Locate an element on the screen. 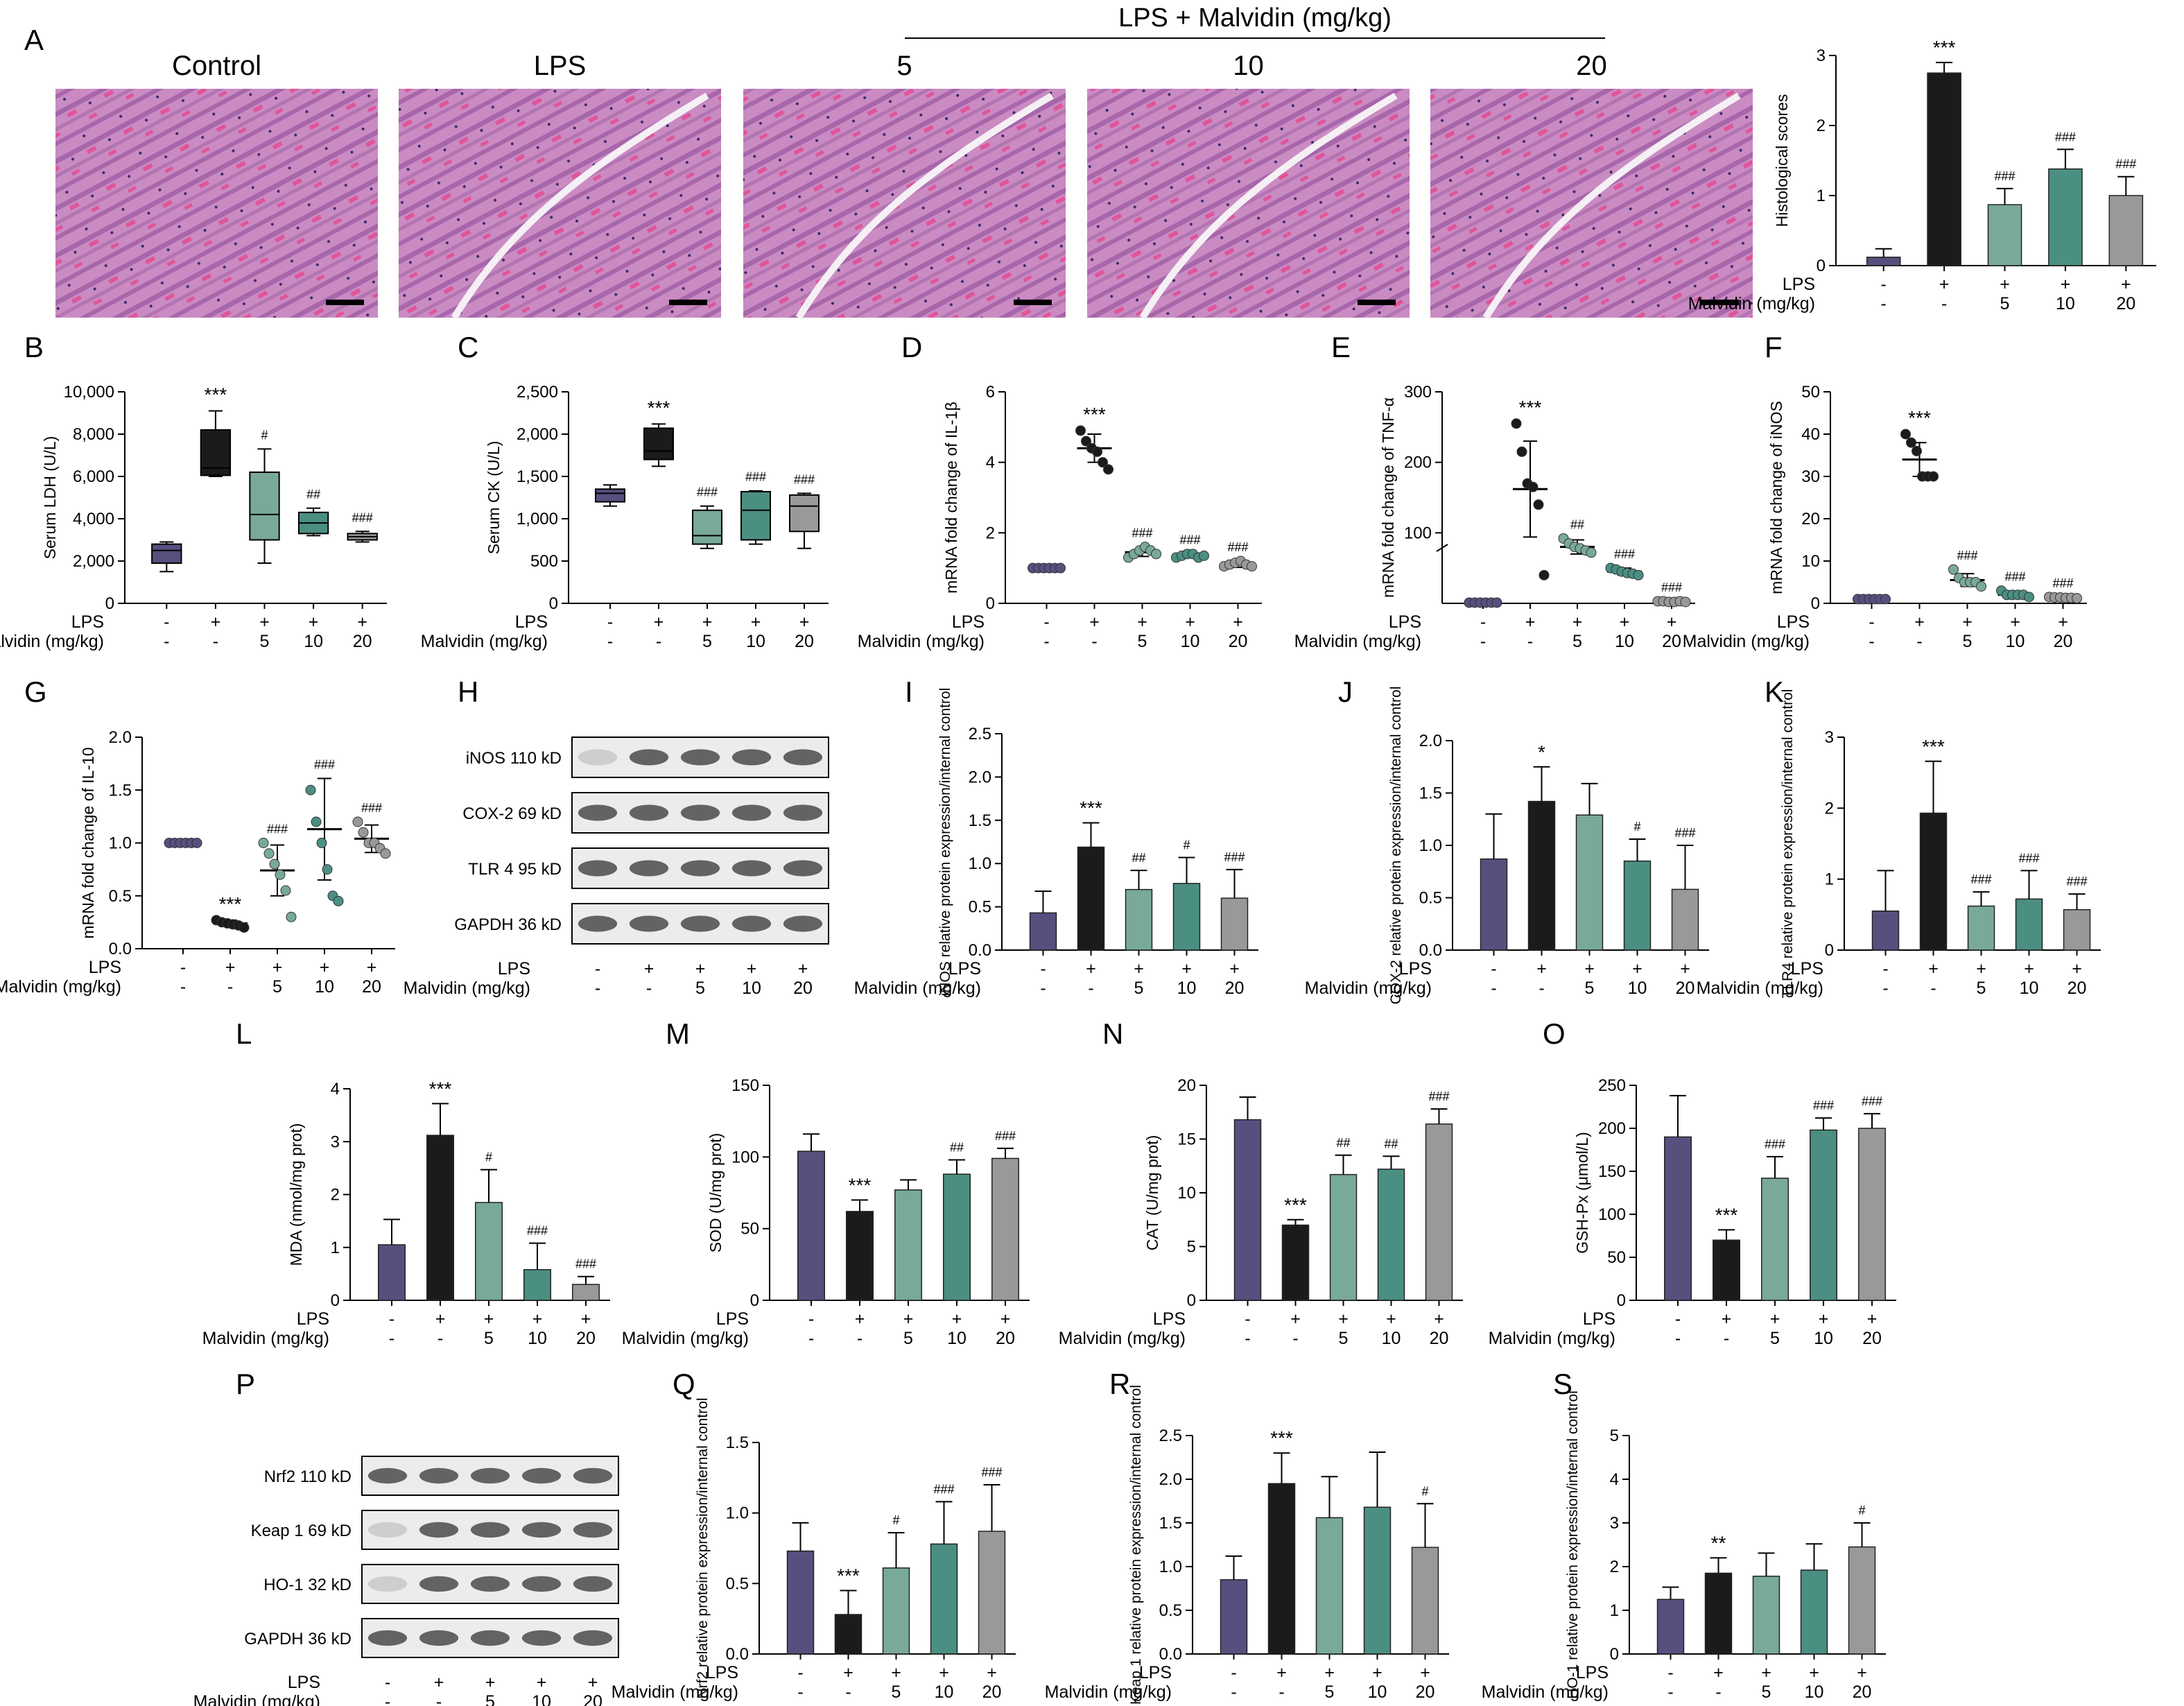  panel-letter-l: L is located at coordinates (244, 1033).